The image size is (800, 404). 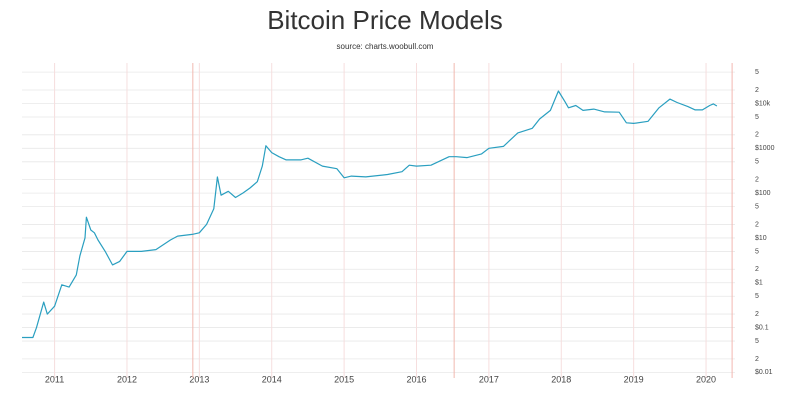 What do you see at coordinates (489, 379) in the screenshot?
I see `x-tick-label: 2017` at bounding box center [489, 379].